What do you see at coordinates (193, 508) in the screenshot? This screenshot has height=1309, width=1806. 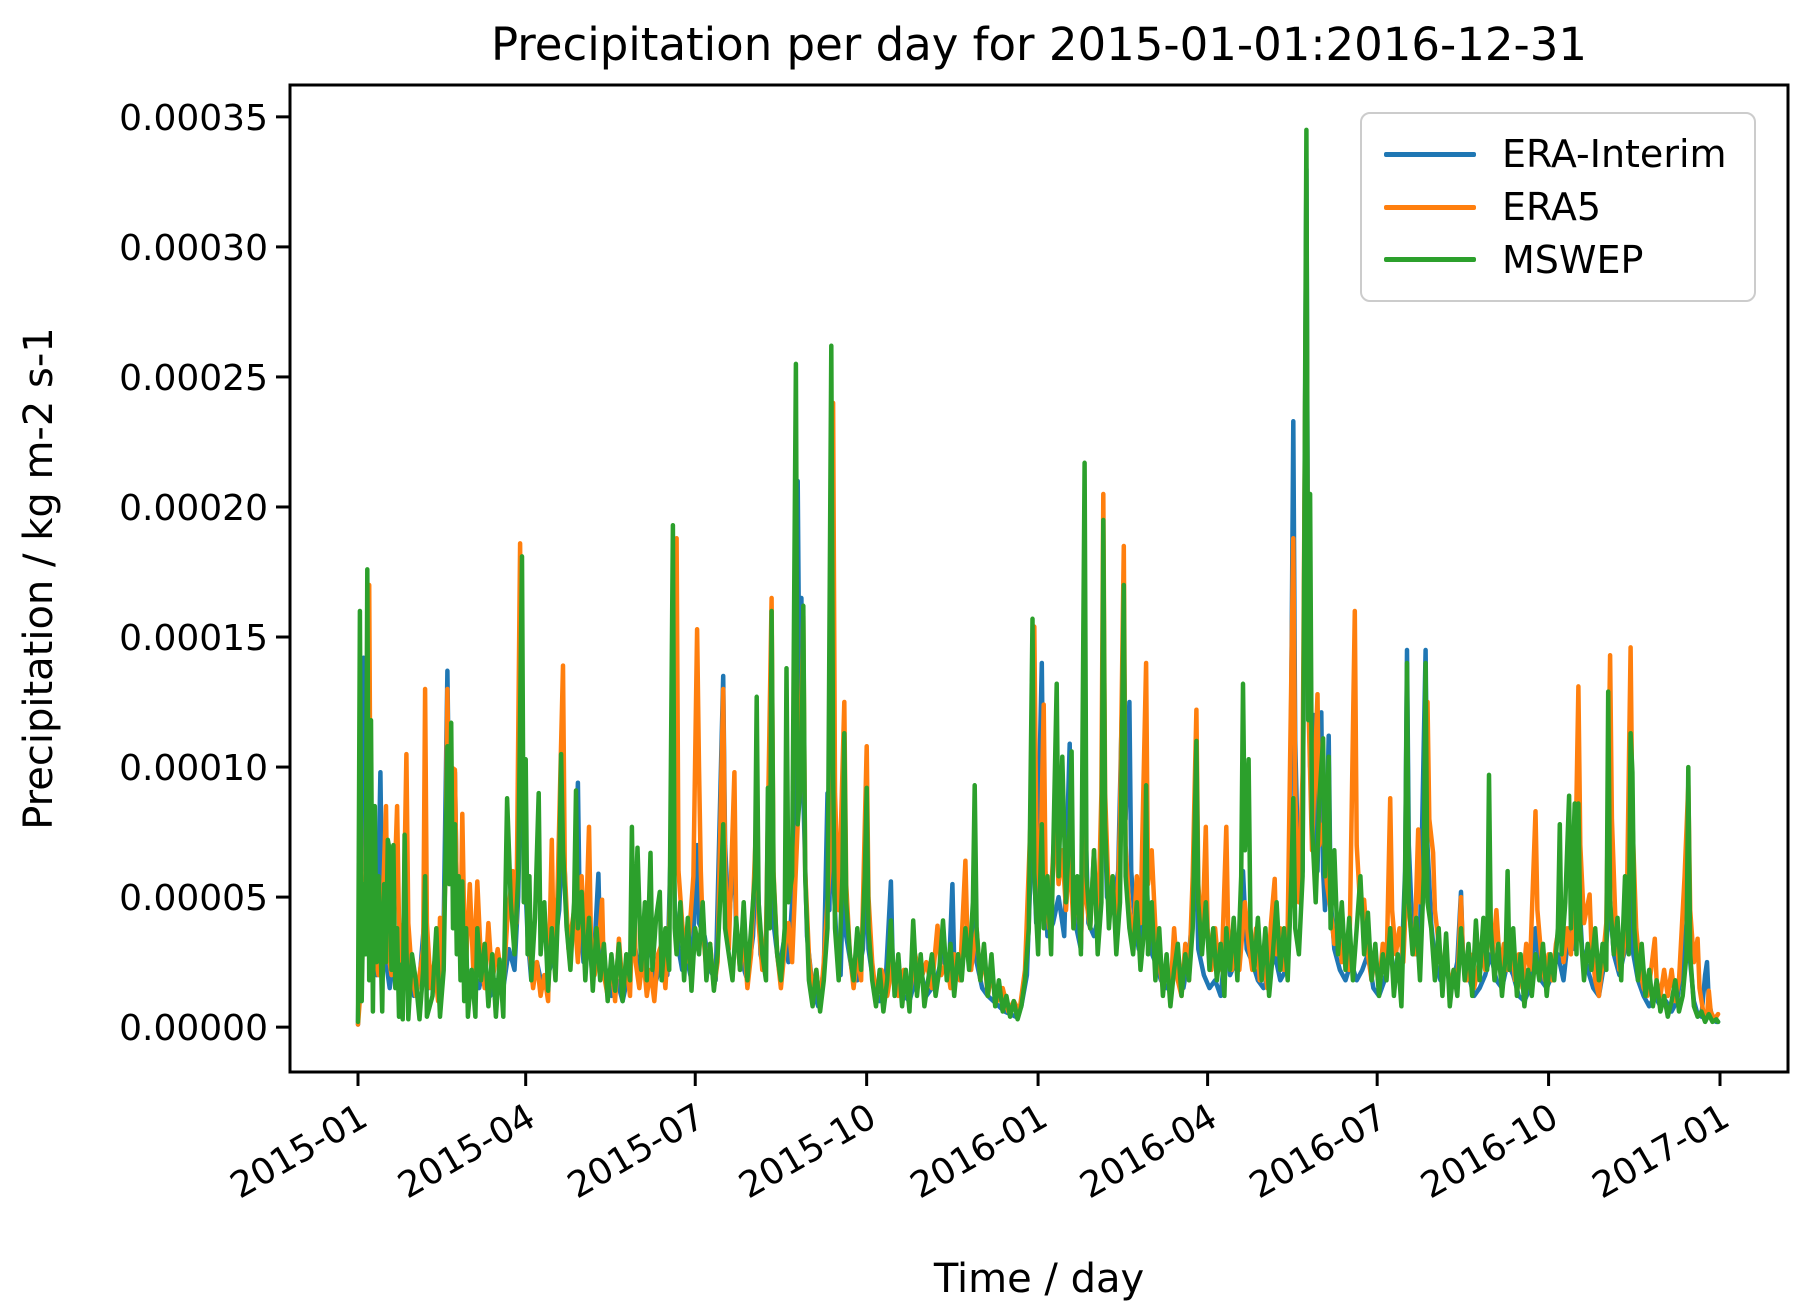 I see `y-tick-label: 0.00020` at bounding box center [193, 508].